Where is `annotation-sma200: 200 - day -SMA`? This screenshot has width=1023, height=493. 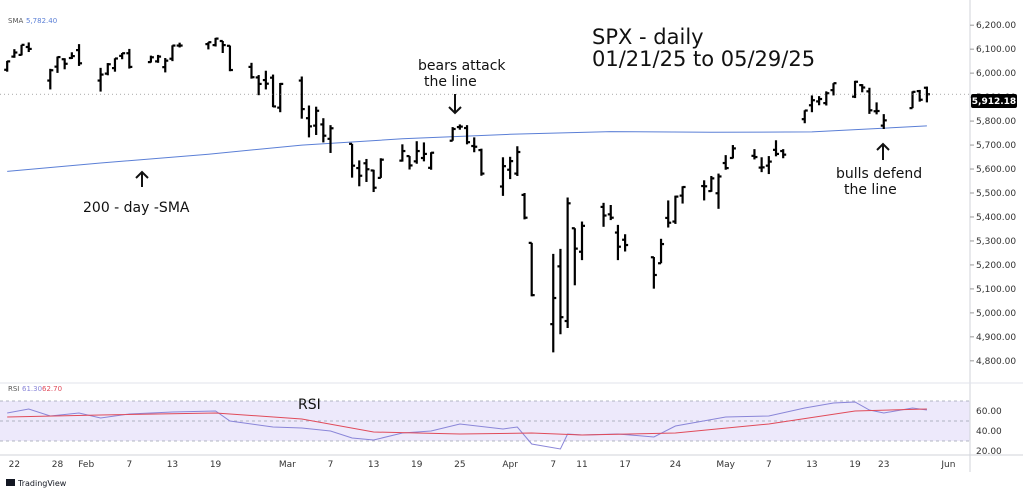 annotation-sma200: 200 - day -SMA is located at coordinates (136, 208).